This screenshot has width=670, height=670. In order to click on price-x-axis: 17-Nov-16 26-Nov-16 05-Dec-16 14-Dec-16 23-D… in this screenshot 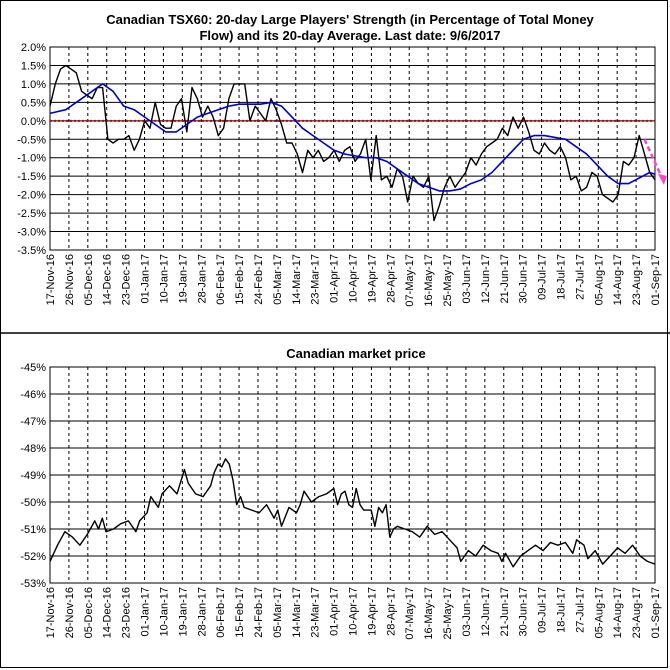, I will do `click(353, 613)`.